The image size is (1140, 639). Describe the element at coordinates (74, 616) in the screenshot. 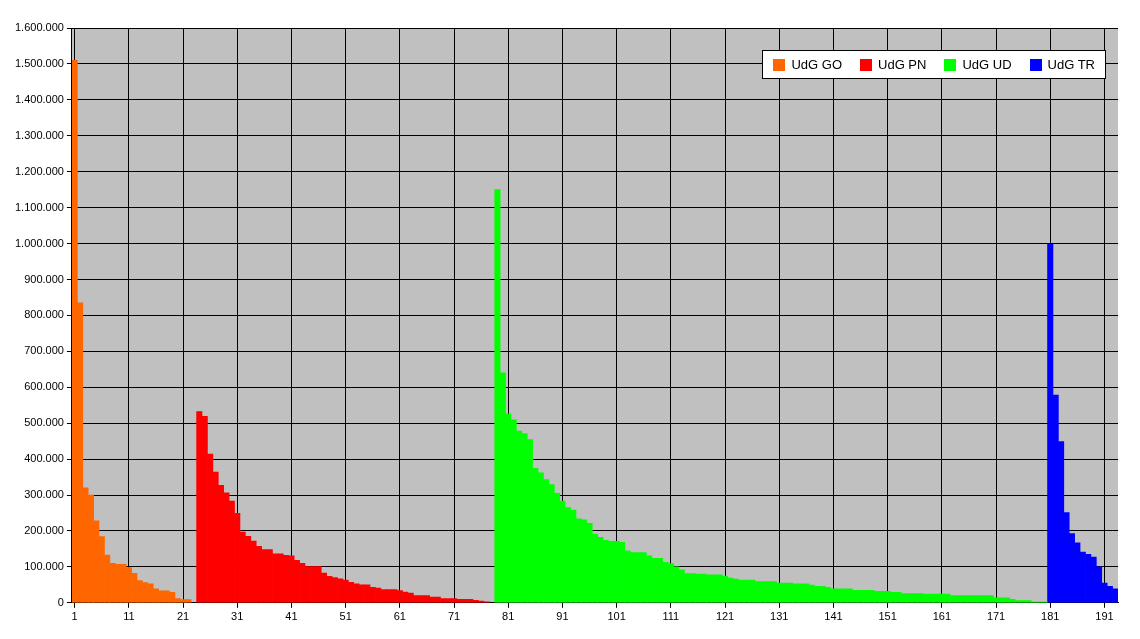

I see `x-tick-label: 1` at that location.